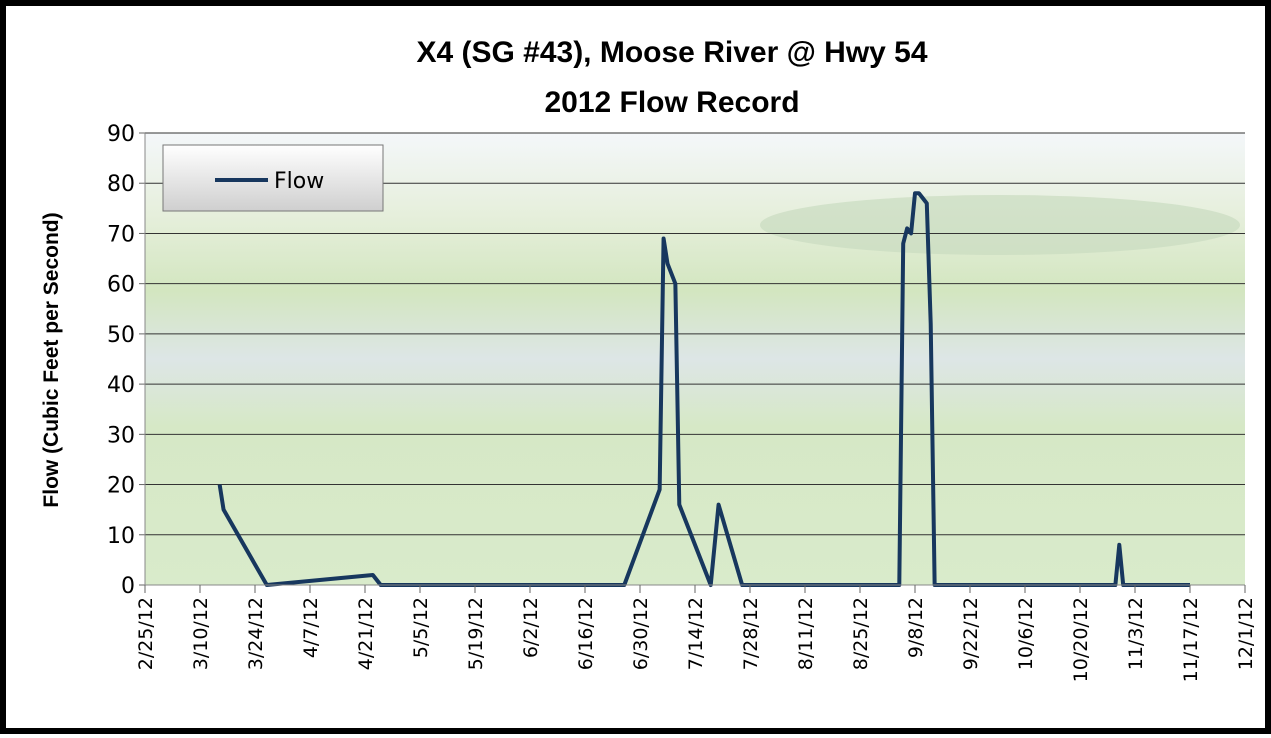  Describe the element at coordinates (476, 633) in the screenshot. I see `x-tick-label: 5/19/12` at that location.